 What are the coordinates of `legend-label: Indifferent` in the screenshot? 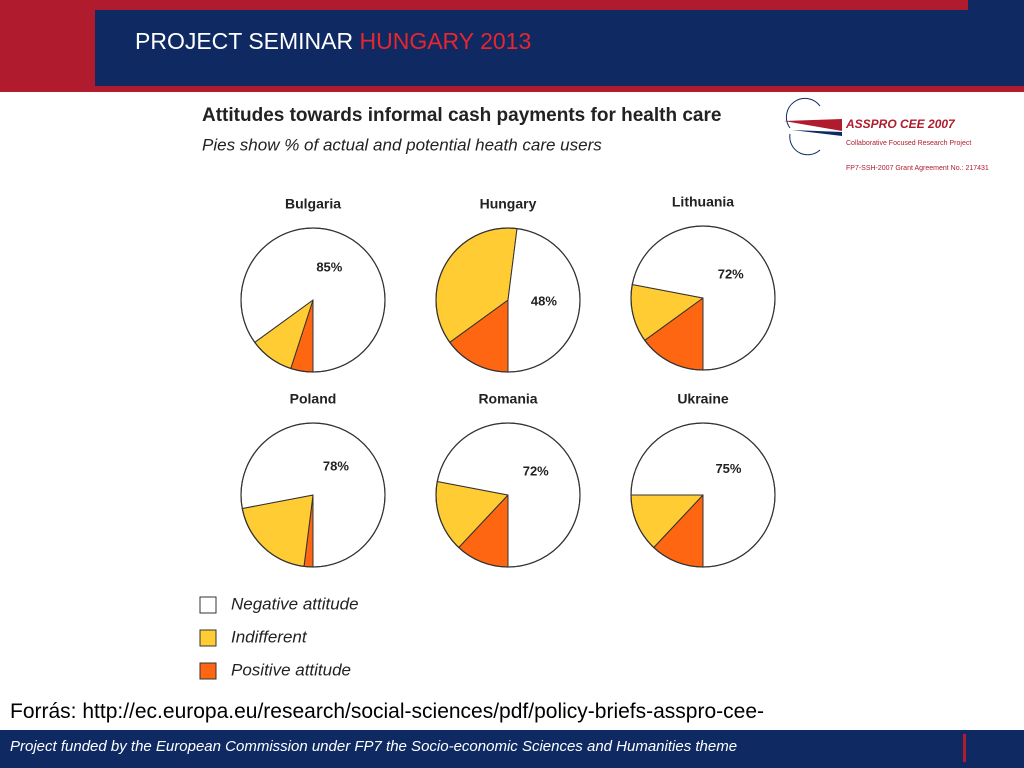 It's located at (269, 636).